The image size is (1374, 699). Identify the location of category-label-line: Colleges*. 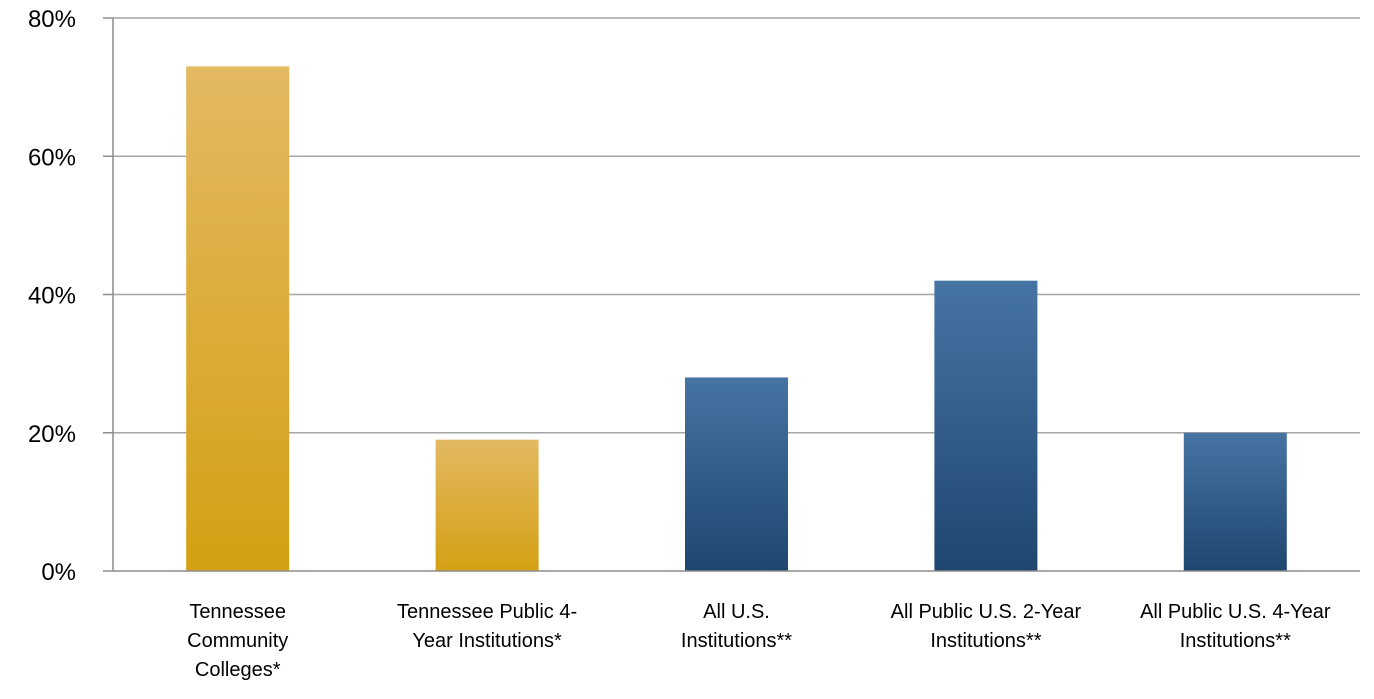
(238, 670).